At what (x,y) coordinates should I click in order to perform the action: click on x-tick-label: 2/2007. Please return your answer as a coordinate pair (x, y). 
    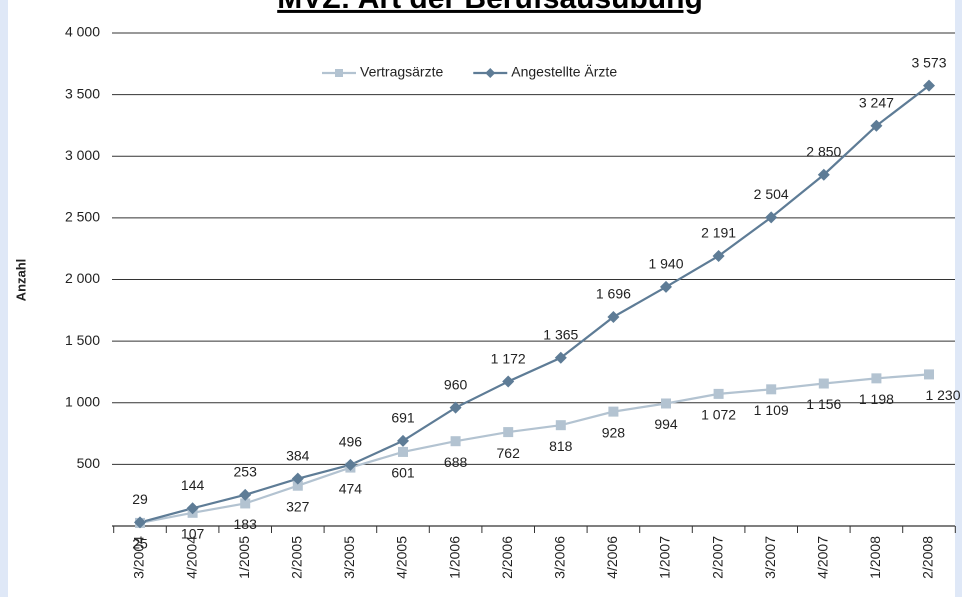
    Looking at the image, I should click on (717, 557).